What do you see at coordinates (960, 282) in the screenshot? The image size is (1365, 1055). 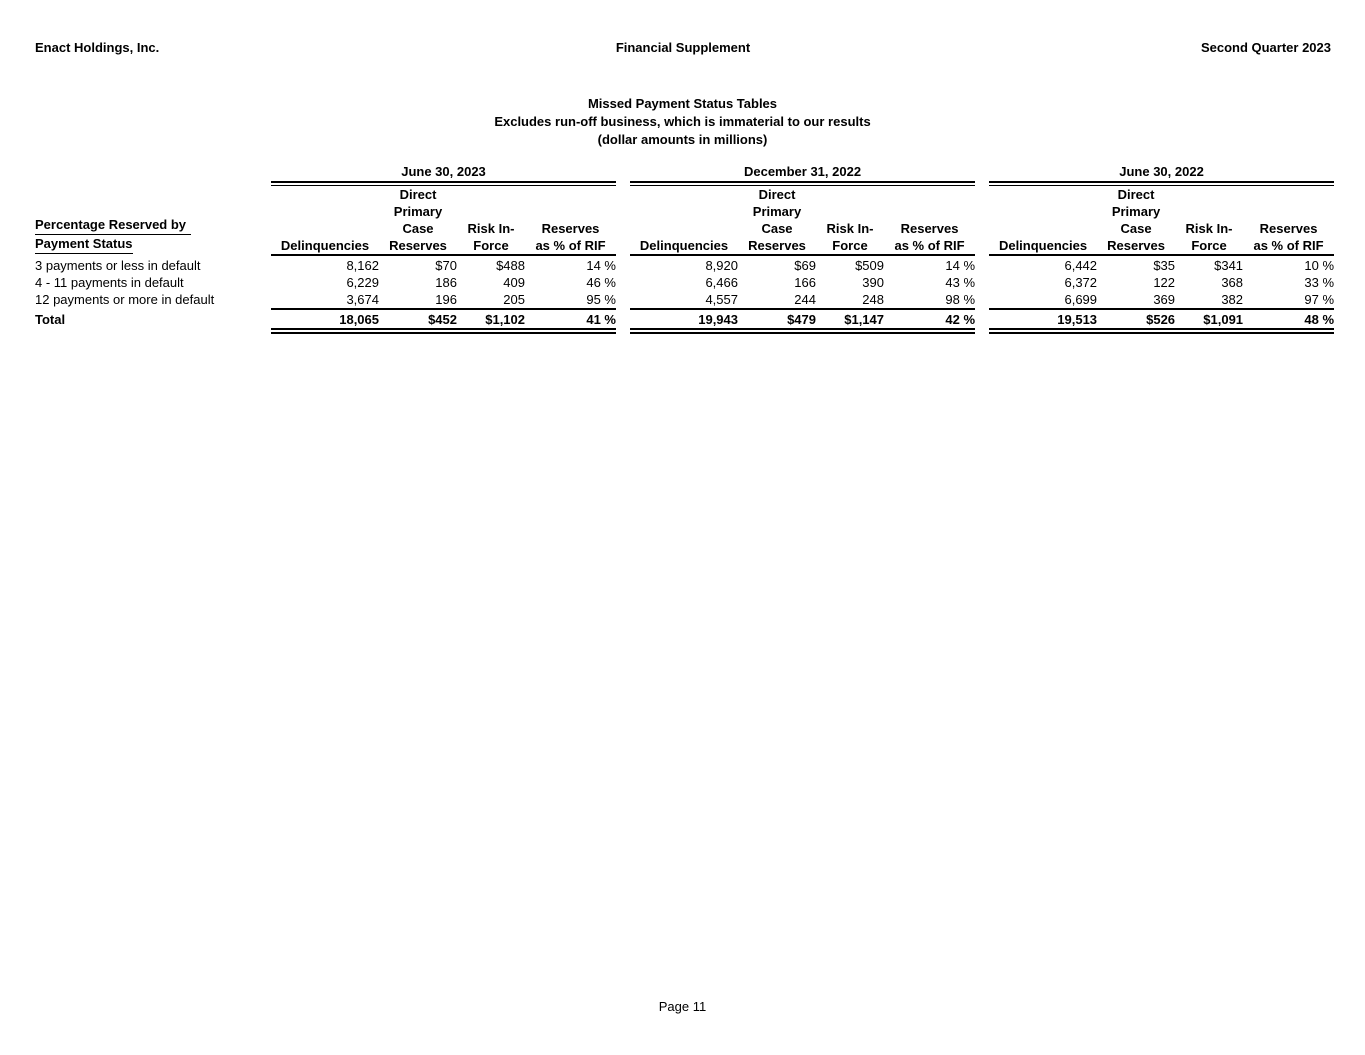 I see `value-cell: 43 %` at bounding box center [960, 282].